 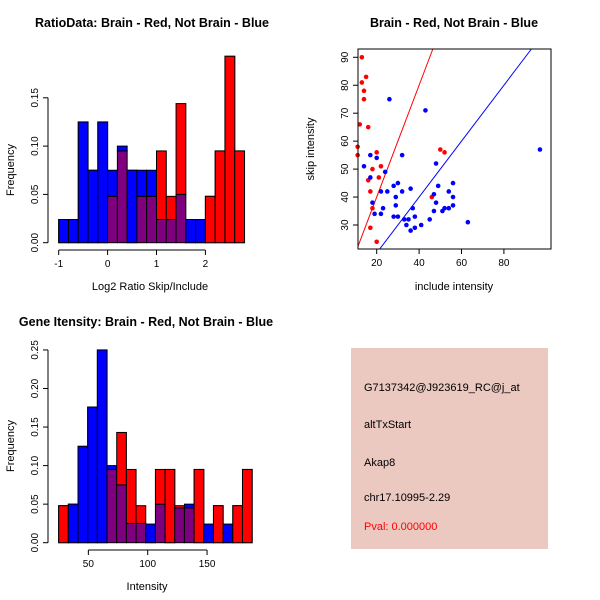 What do you see at coordinates (157, 264) in the screenshot?
I see `x-tick-label: 1` at bounding box center [157, 264].